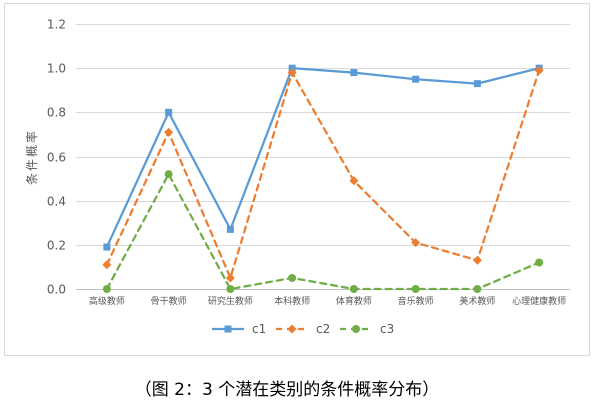 The height and width of the screenshot is (410, 595). What do you see at coordinates (387, 329) in the screenshot?
I see `legend-label: c3` at bounding box center [387, 329].